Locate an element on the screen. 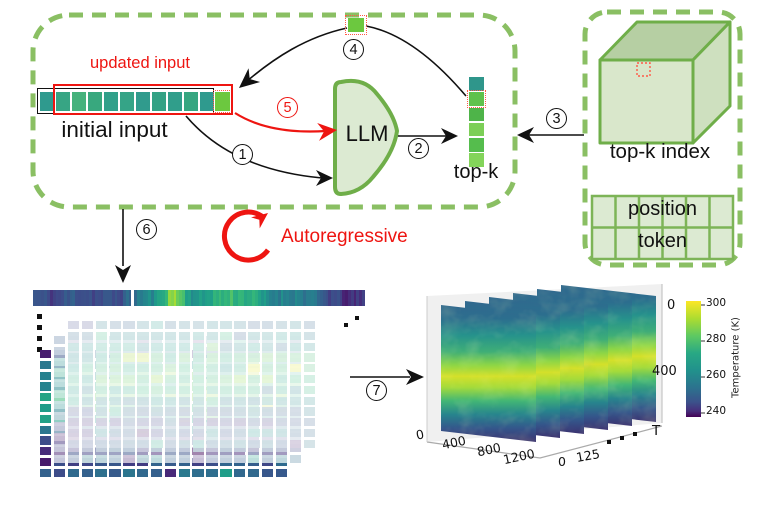  depth-tick-0: 0 is located at coordinates (562, 461).